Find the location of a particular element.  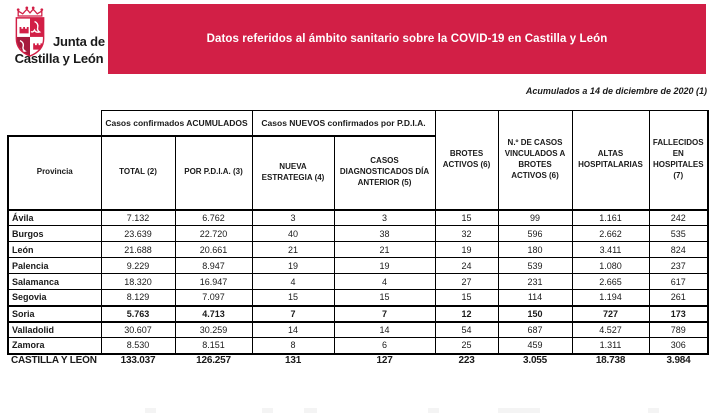

junta-logo: Junta de Castilla y León is located at coordinates (59, 35).